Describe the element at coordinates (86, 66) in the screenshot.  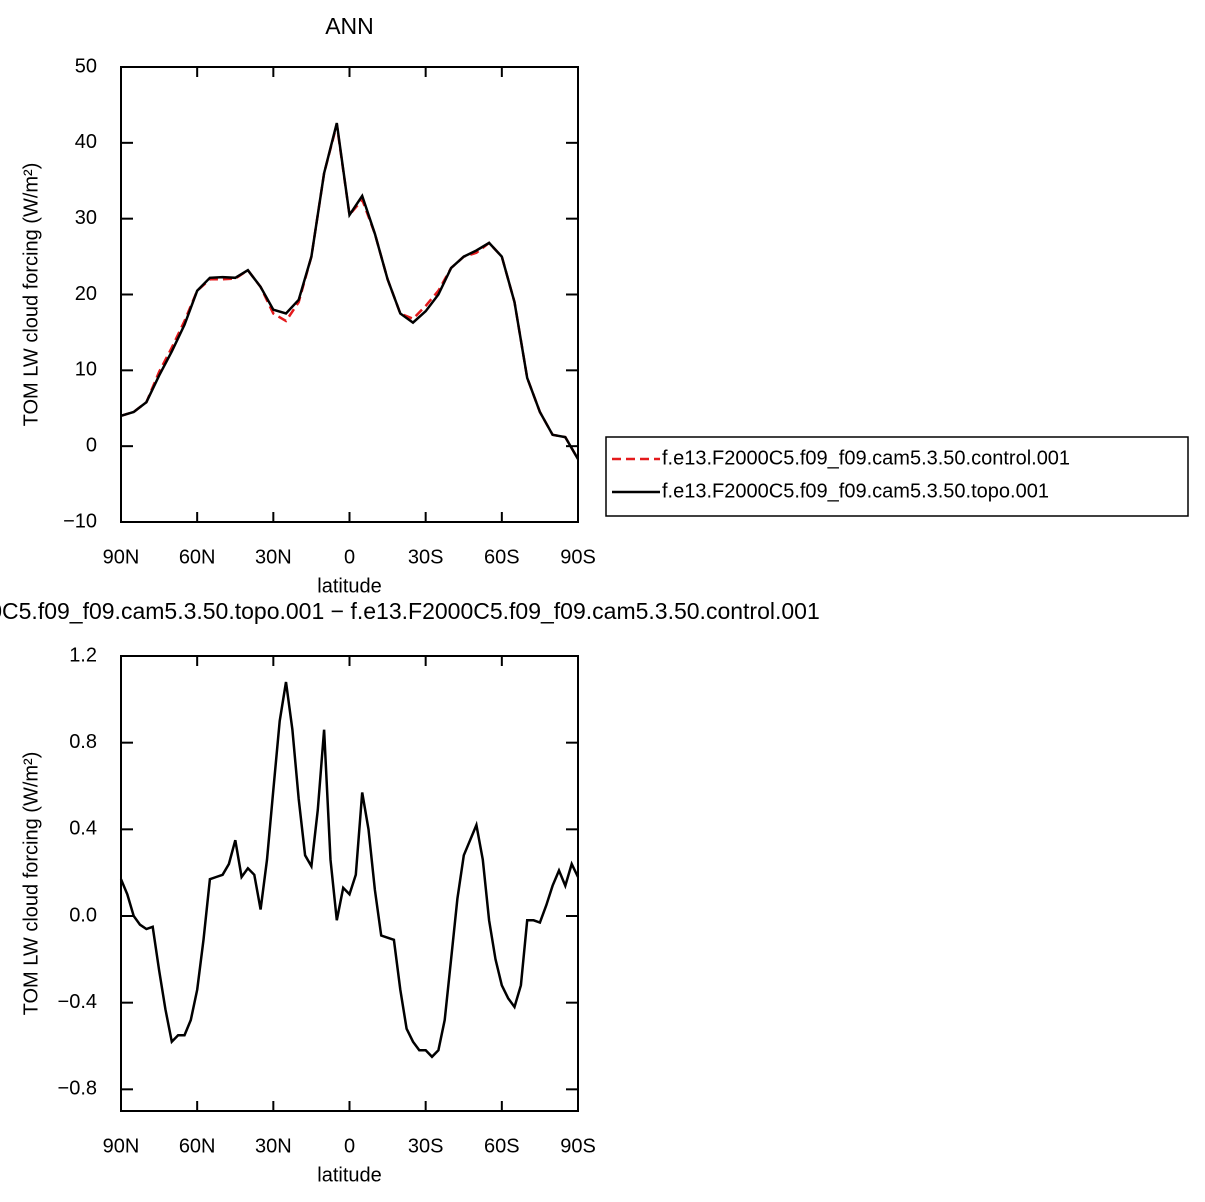
I see `y-tick-label: 50` at that location.